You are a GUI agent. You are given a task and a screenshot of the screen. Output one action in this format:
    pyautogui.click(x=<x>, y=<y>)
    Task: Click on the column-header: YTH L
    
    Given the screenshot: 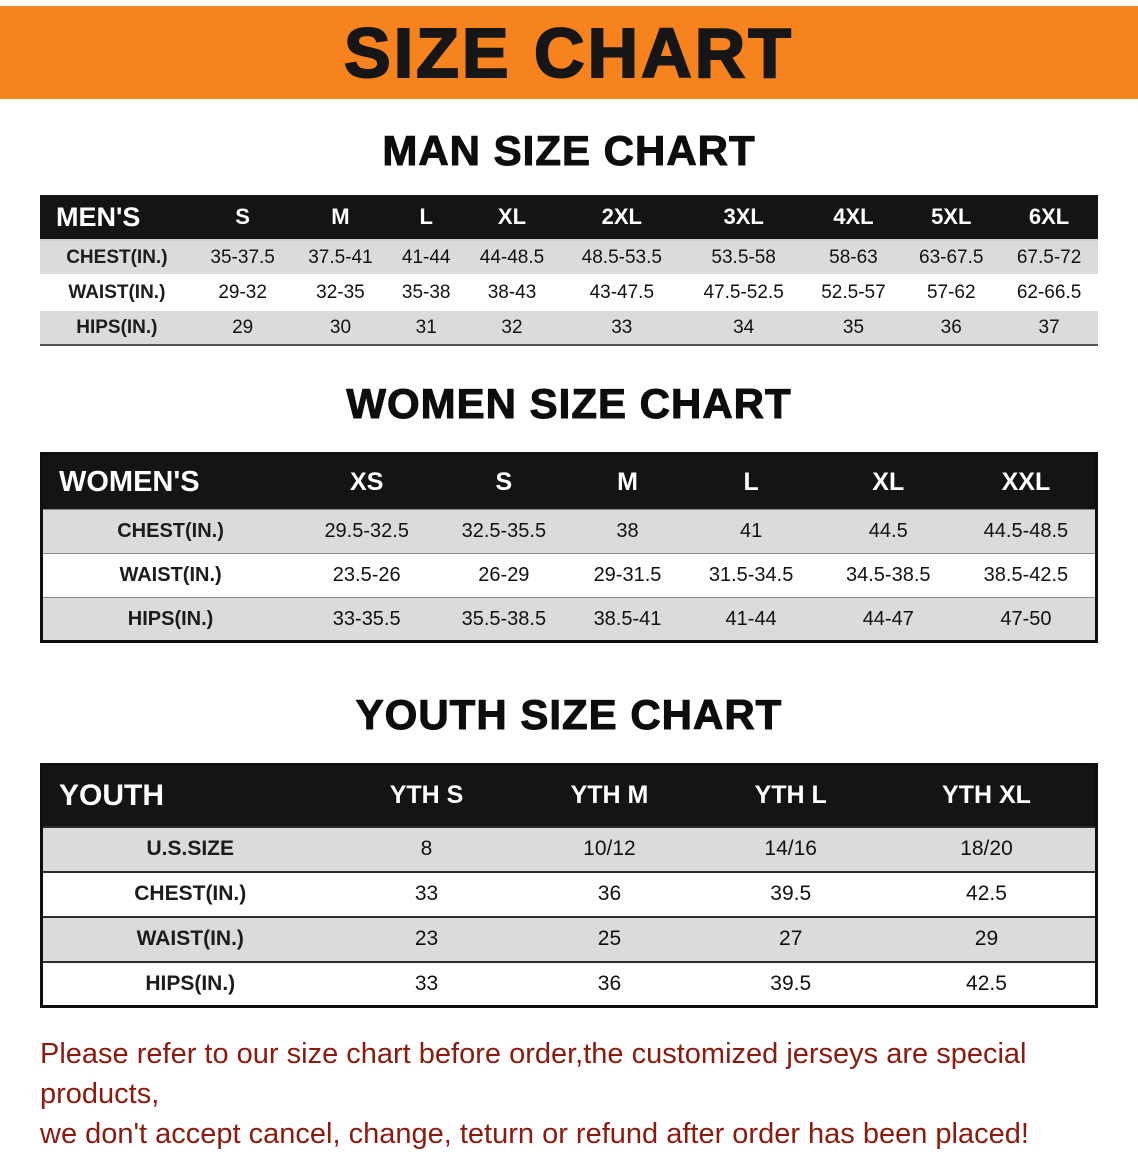 What is the action you would take?
    pyautogui.click(x=790, y=795)
    